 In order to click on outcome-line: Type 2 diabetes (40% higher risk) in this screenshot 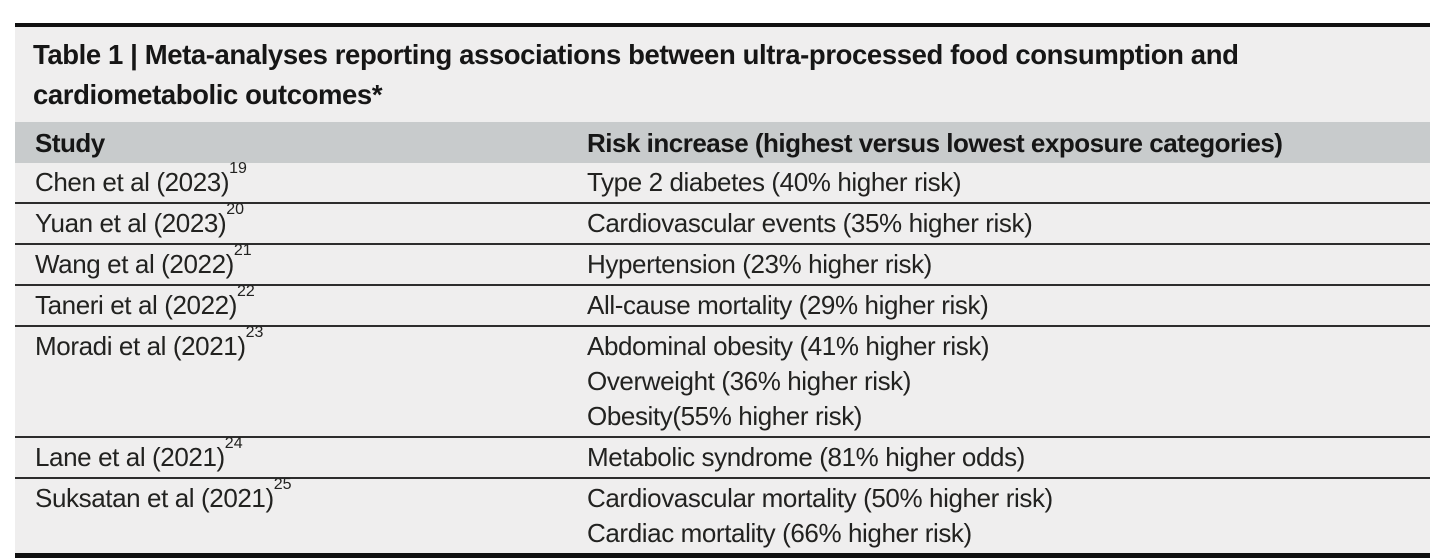, I will do `click(774, 182)`.